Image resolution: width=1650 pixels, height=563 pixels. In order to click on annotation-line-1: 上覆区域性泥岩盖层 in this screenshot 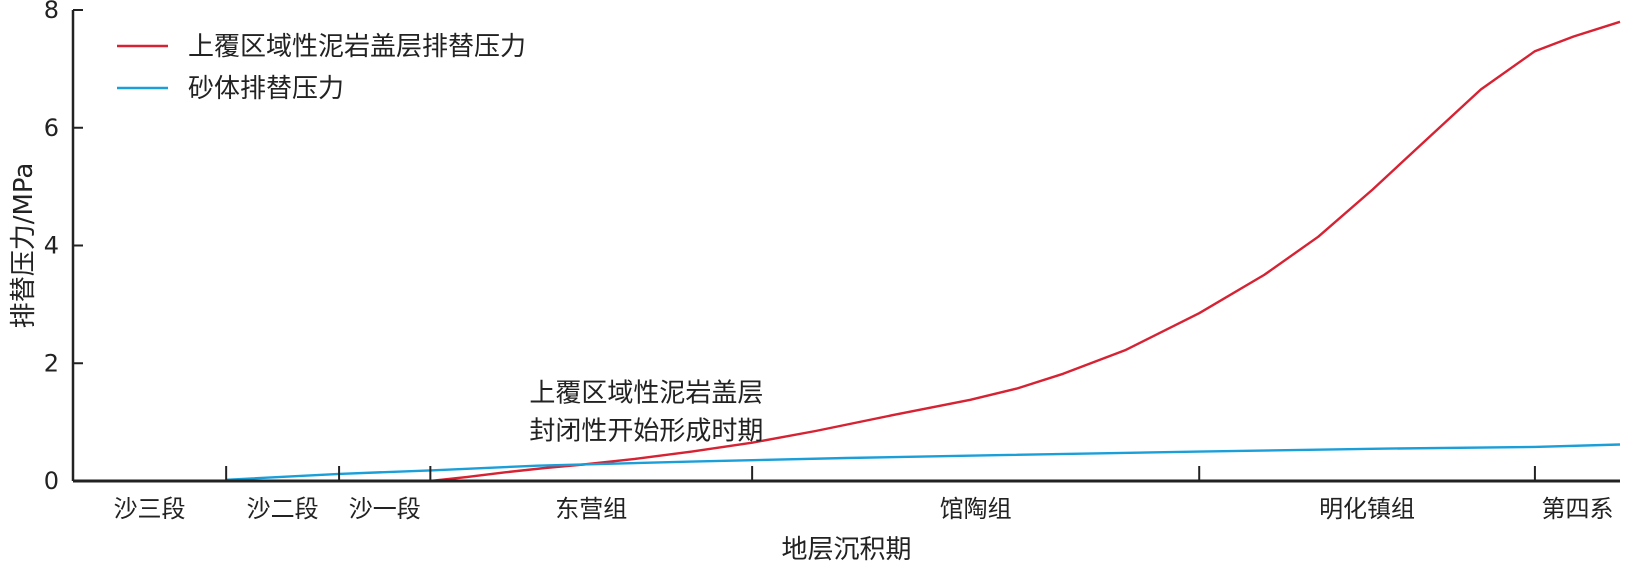, I will do `click(646, 394)`.